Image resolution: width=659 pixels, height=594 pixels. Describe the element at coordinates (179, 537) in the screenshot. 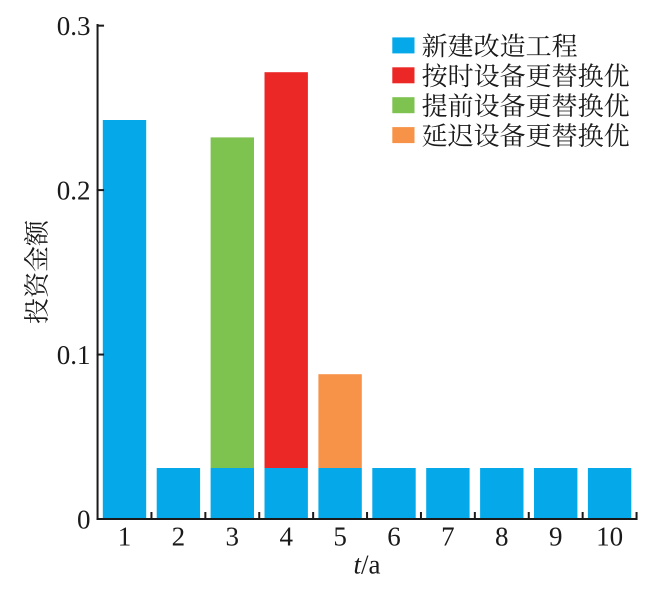

I see `svg-text: 2` at that location.